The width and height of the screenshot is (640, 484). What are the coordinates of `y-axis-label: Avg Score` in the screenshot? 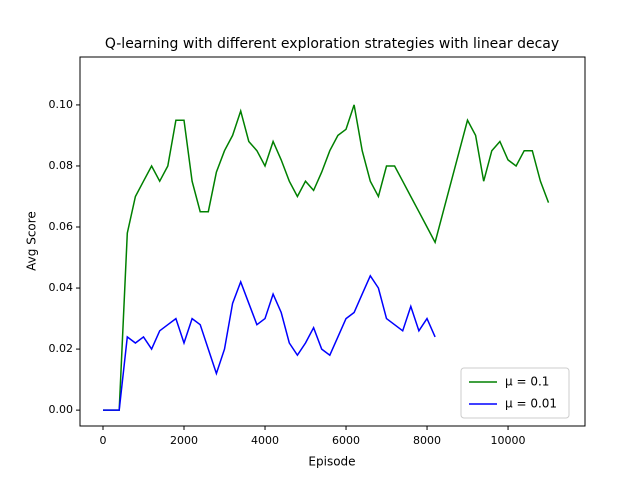 It's located at (32, 241).